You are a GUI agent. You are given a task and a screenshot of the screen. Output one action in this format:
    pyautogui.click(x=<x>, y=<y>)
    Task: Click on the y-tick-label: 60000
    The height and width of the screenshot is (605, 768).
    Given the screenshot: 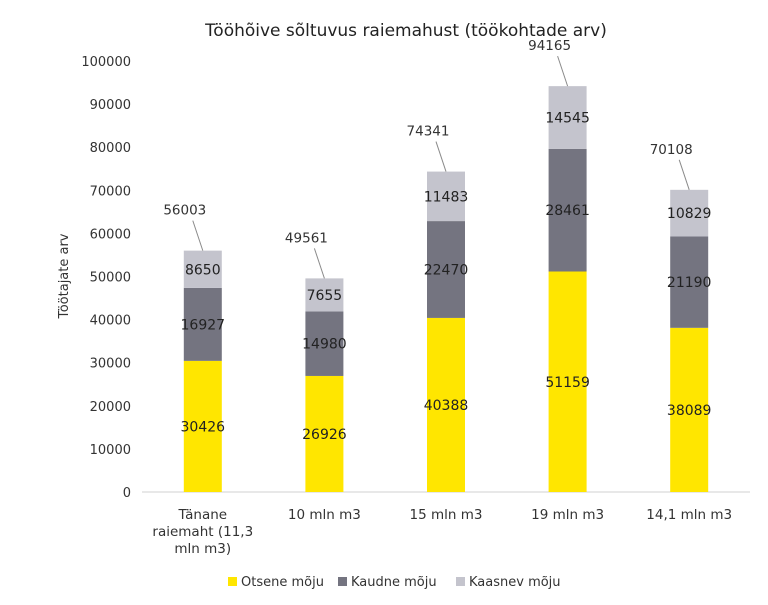 What is the action you would take?
    pyautogui.click(x=110, y=234)
    